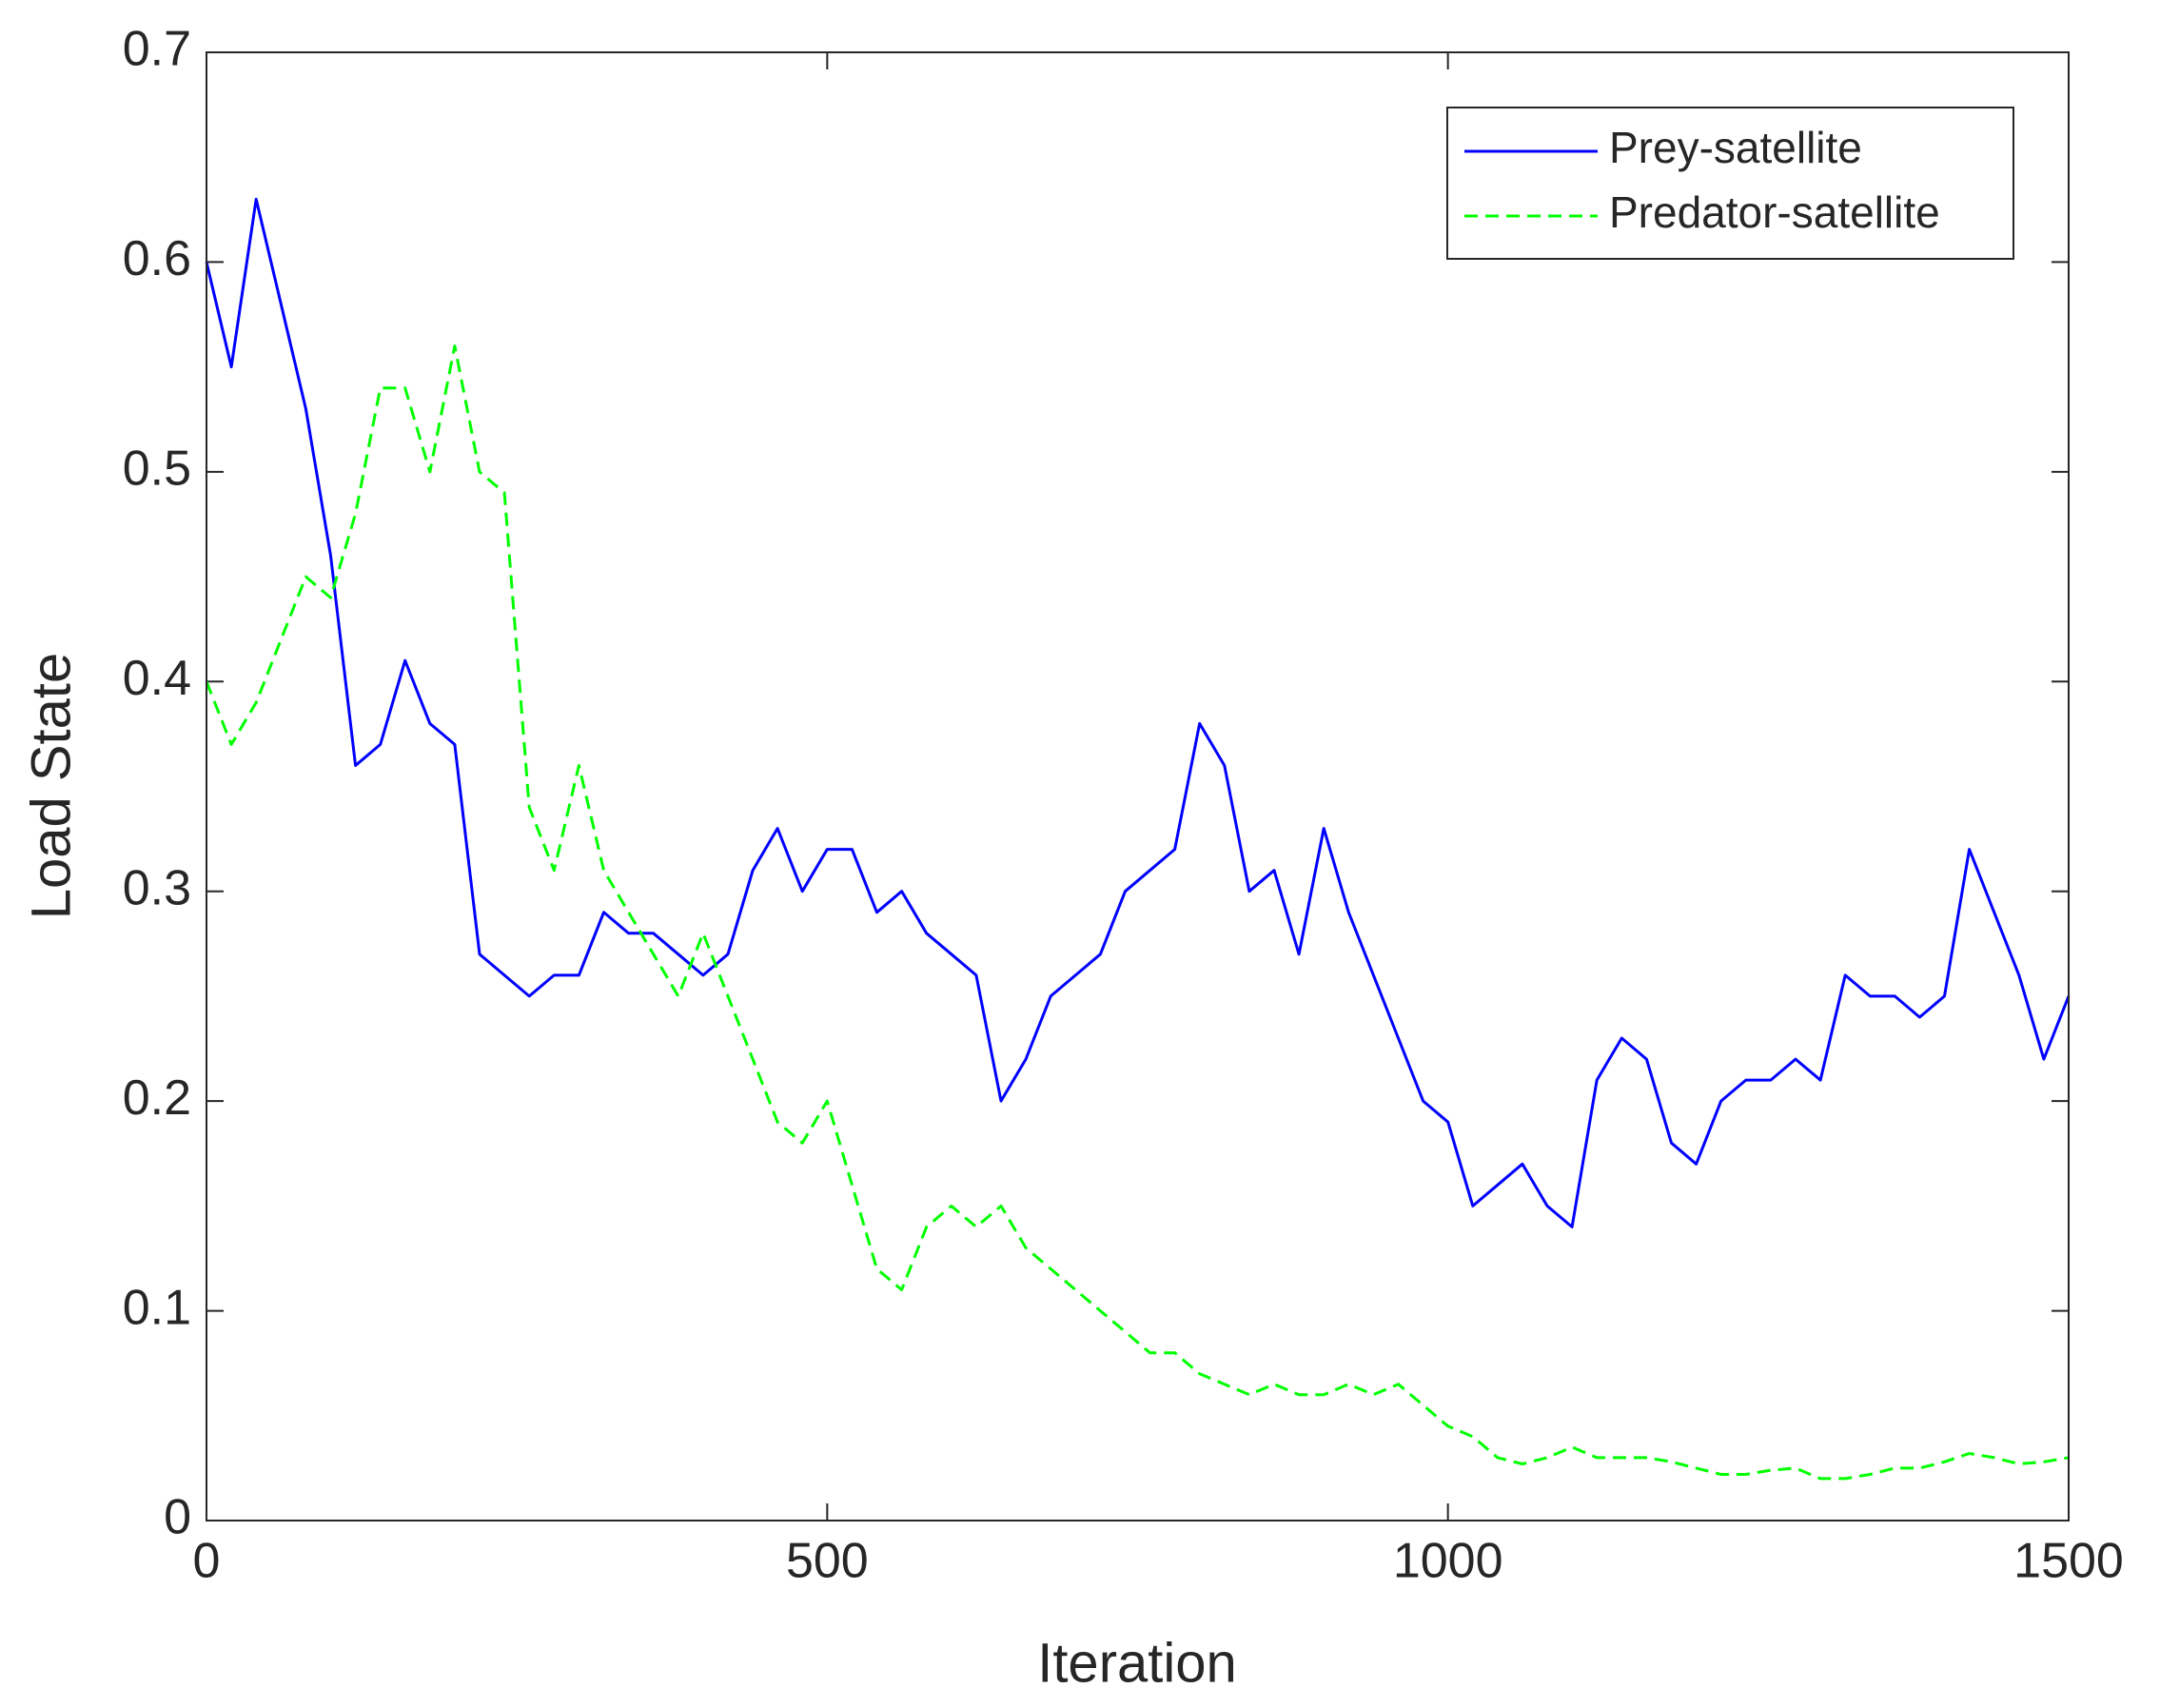  Describe the element at coordinates (157, 469) in the screenshot. I see `y-tick-label: 0.5` at that location.